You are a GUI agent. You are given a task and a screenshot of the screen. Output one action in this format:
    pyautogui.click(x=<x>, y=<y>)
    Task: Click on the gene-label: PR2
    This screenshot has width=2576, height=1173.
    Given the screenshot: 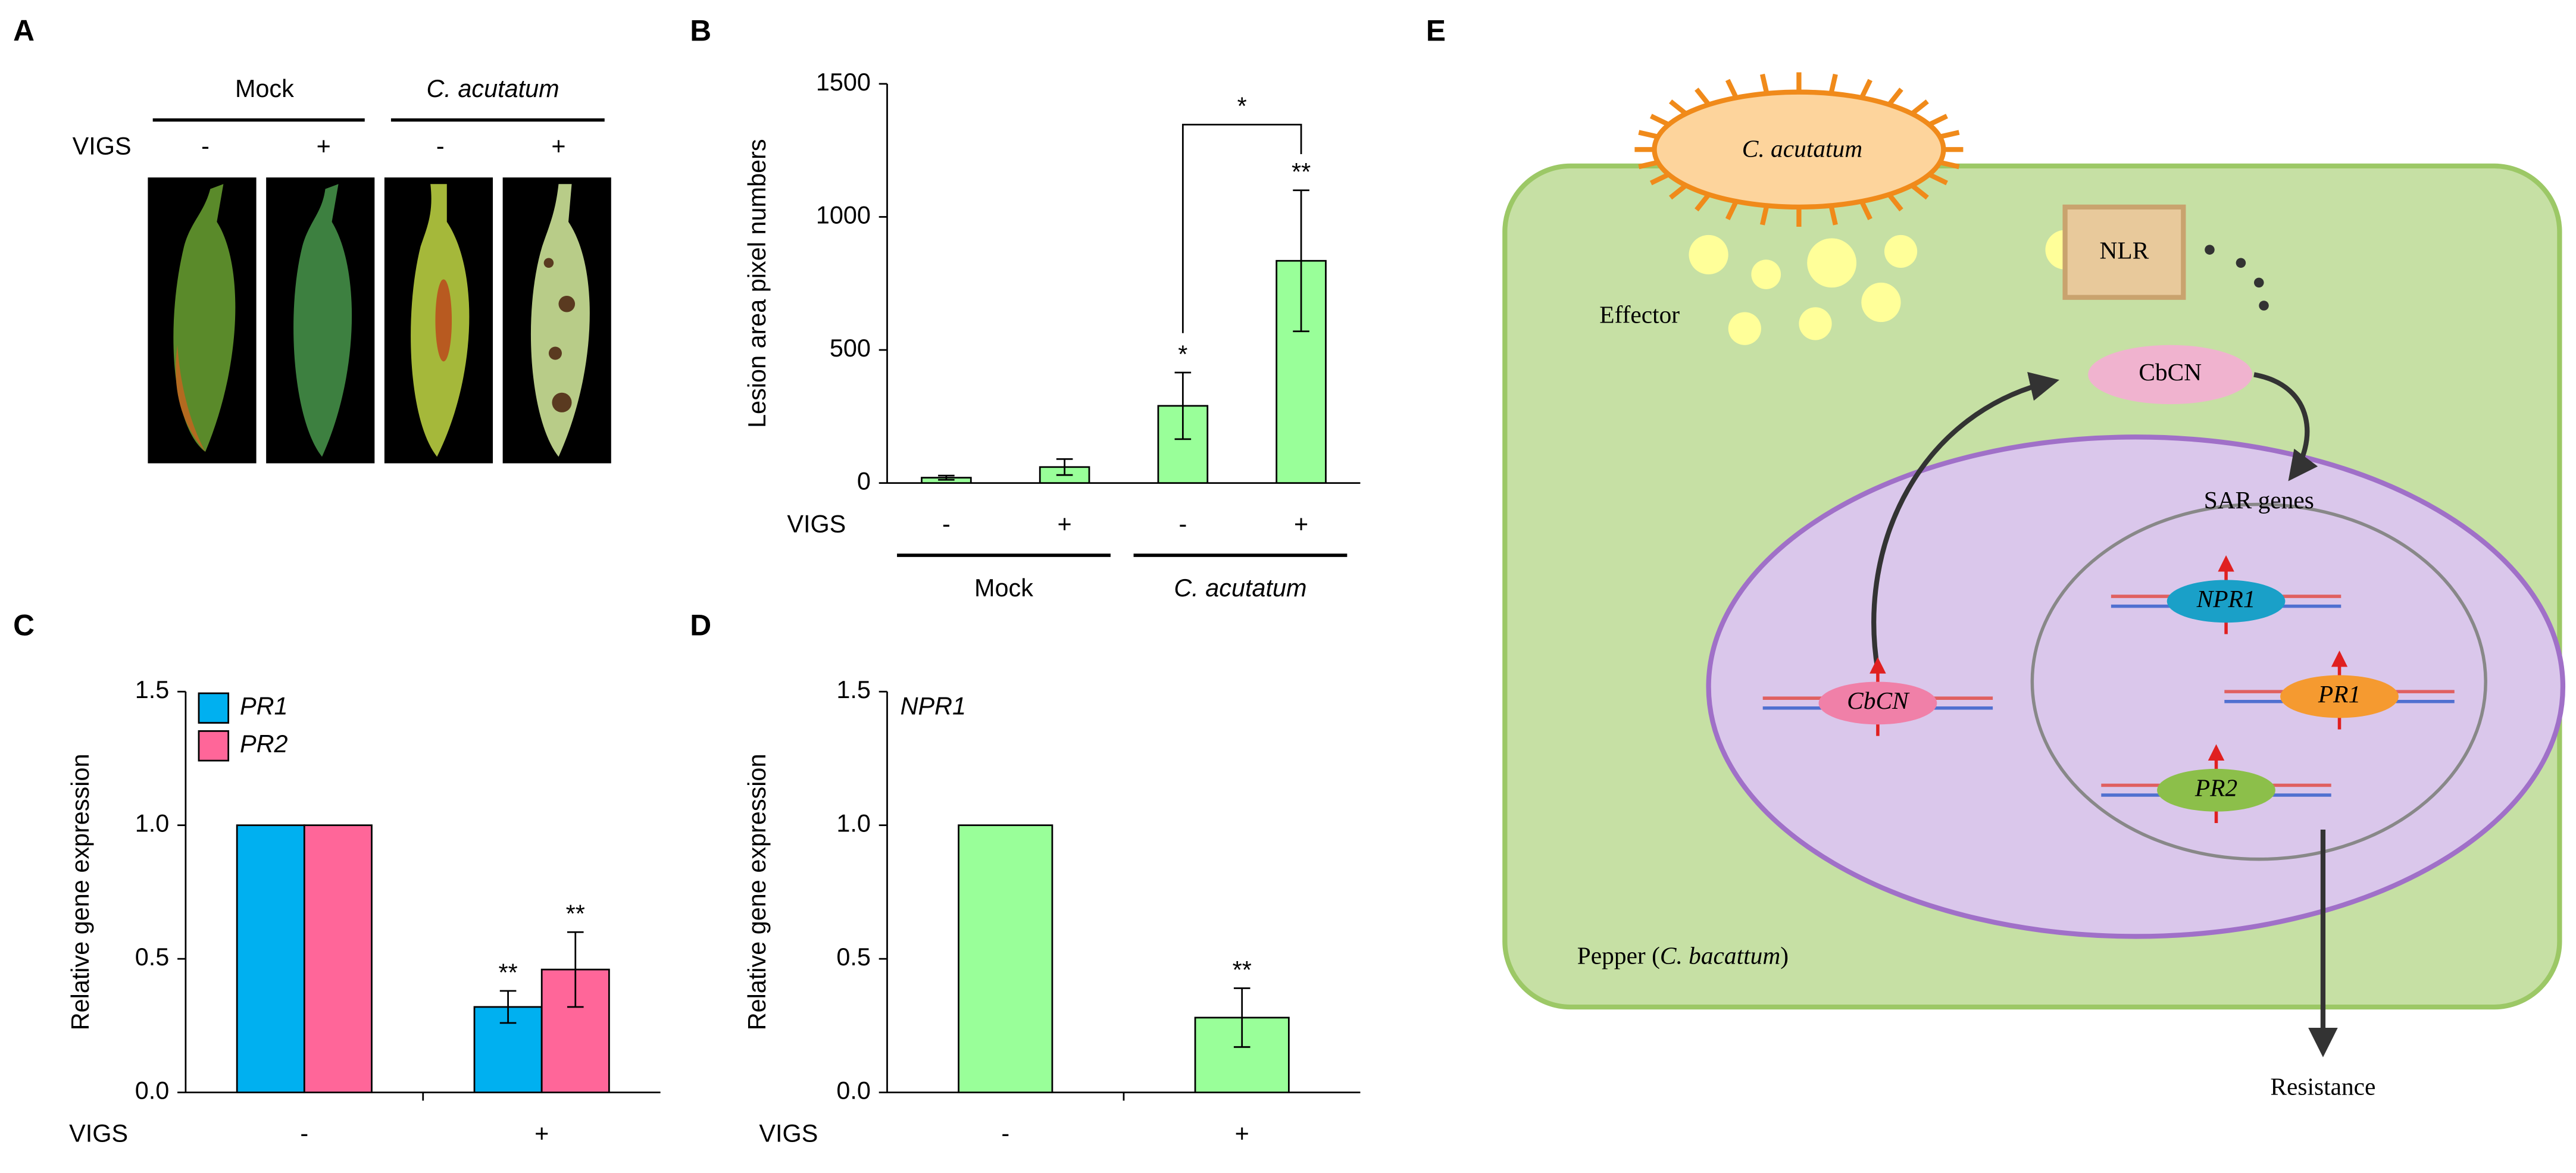 What is the action you would take?
    pyautogui.click(x=2215, y=787)
    